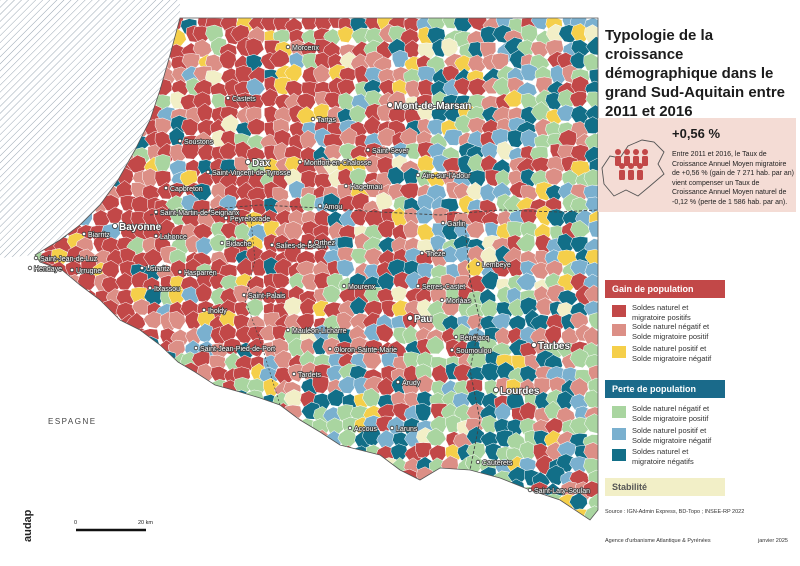  Describe the element at coordinates (75, 523) in the screenshot. I see `scale-start: 0` at that location.